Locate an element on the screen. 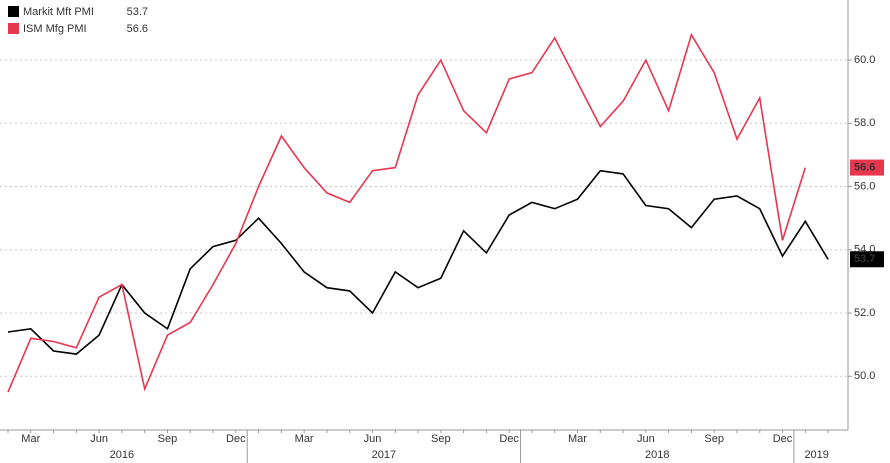  year-label: 2018 is located at coordinates (657, 455).